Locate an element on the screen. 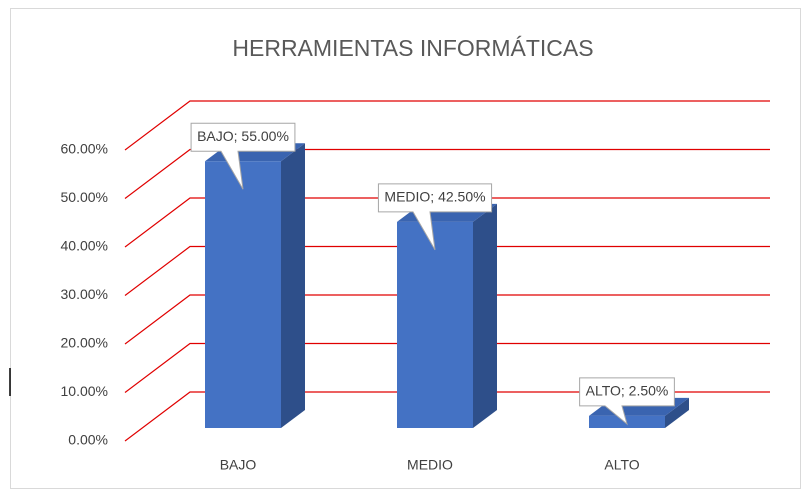 The image size is (809, 491). chart-title: HERRAMIENTAS INFORMÁTICAS is located at coordinates (412, 48).